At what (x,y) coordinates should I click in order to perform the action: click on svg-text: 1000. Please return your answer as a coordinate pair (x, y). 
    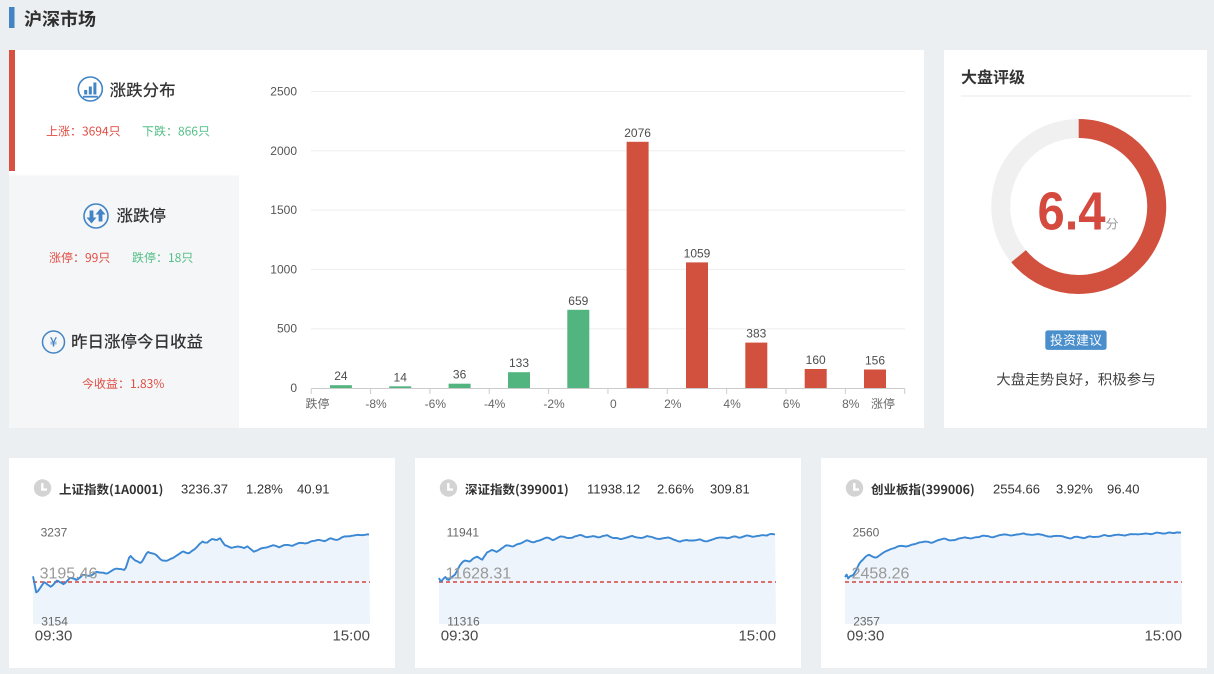
    Looking at the image, I should click on (283, 269).